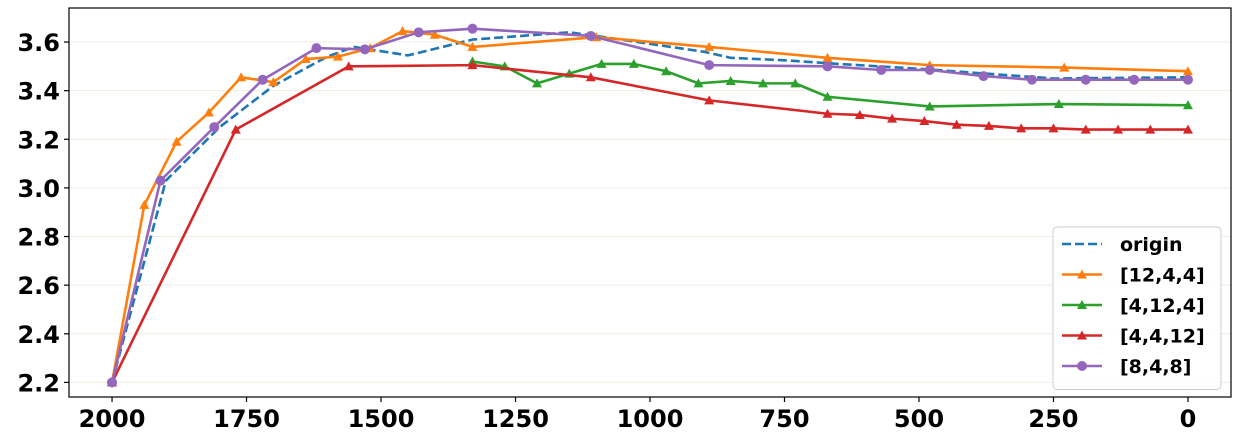  I want to click on x-tick-label: 0, so click(1188, 419).